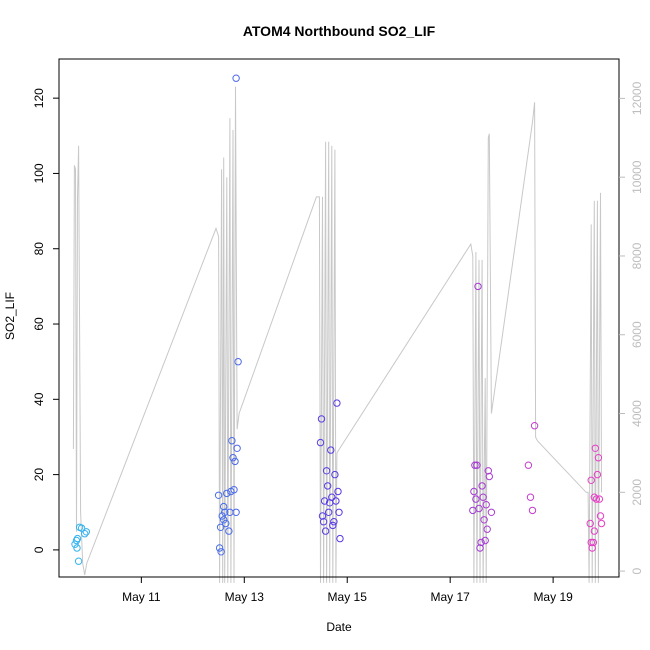 The image size is (650, 650). I want to click on right-y-tick-label: 6000, so click(637, 334).